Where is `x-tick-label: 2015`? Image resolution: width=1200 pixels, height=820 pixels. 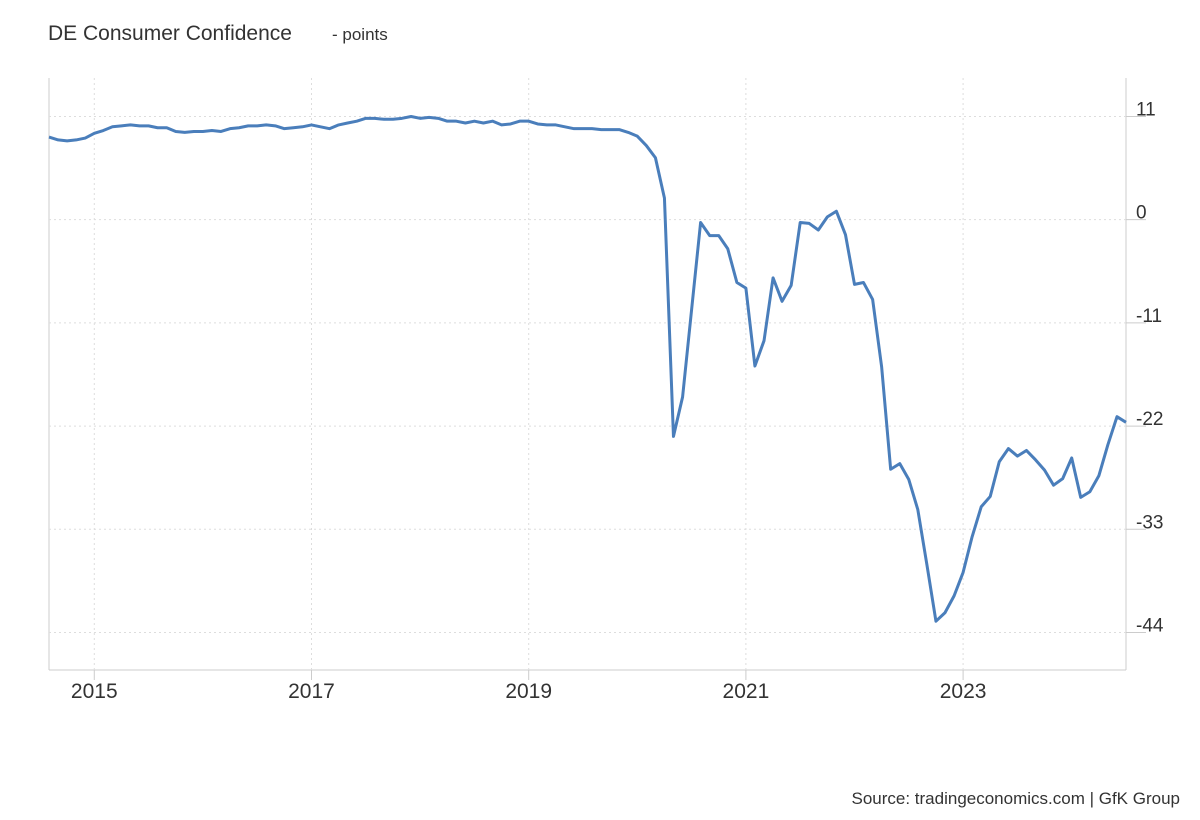 x-tick-label: 2015 is located at coordinates (94, 691).